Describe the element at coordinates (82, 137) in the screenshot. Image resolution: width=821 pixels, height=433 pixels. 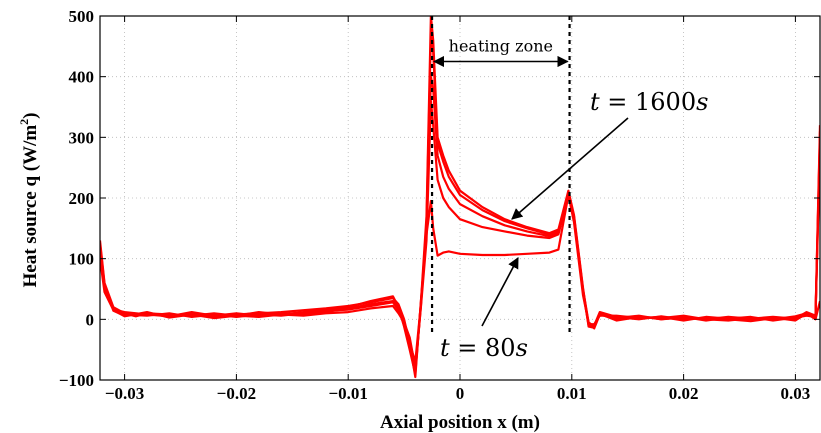
I see `y-tick-label: 300` at that location.